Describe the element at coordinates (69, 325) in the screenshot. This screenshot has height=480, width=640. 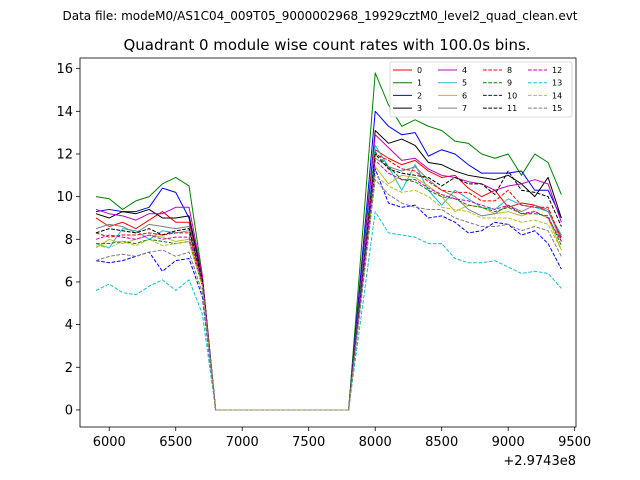
I see `y-tick-label: 4` at that location.